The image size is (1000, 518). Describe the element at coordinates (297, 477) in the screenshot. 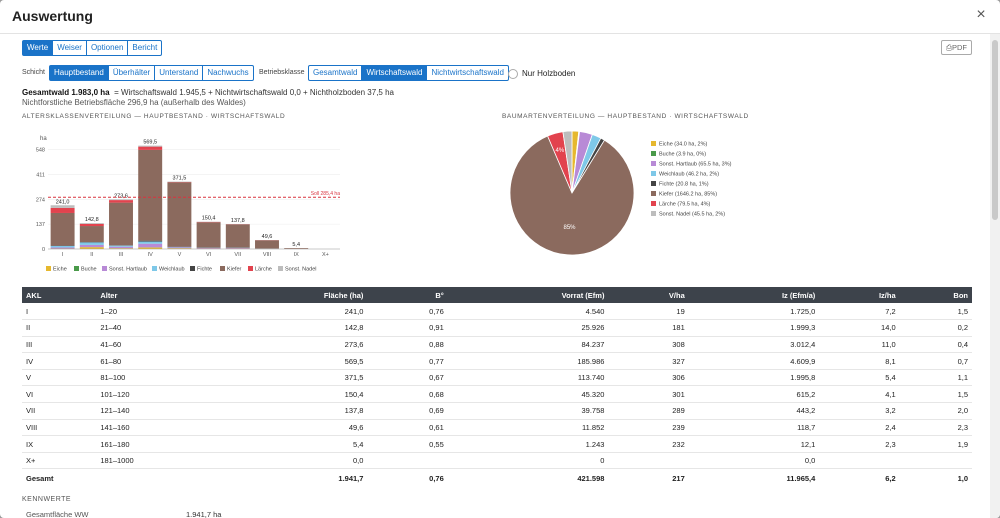

I see `table-total-cell: 1.941,7` at that location.